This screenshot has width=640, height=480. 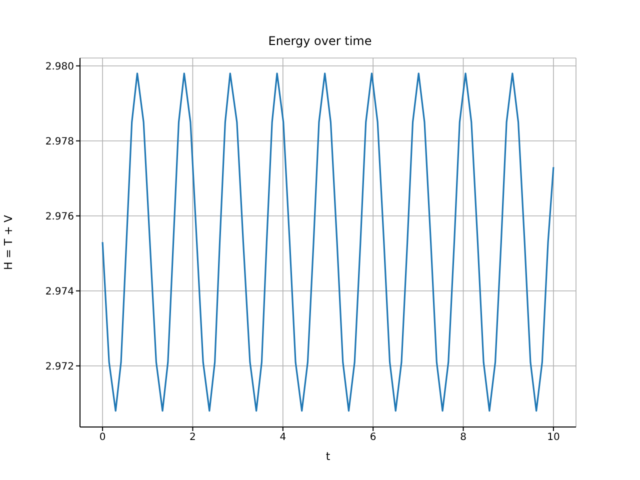 I want to click on y-axis-title: H = T + V, so click(x=8, y=242).